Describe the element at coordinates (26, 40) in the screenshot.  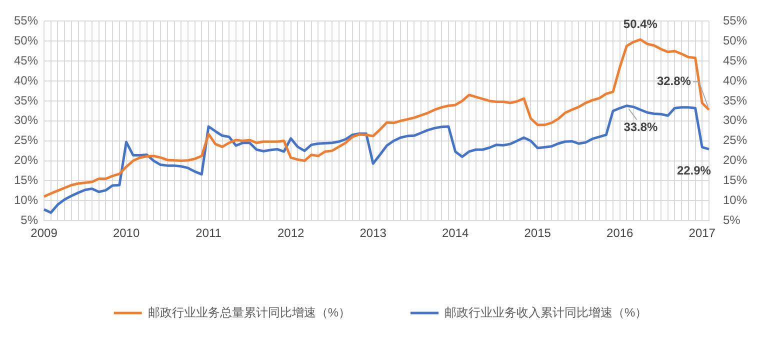
I see `y-tick-label: 50%` at that location.